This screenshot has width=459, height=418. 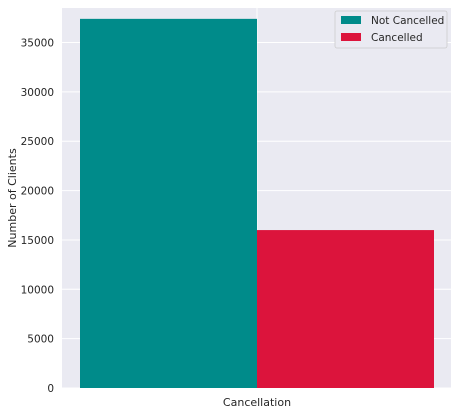 I want to click on bar-cancelled, so click(x=345, y=309).